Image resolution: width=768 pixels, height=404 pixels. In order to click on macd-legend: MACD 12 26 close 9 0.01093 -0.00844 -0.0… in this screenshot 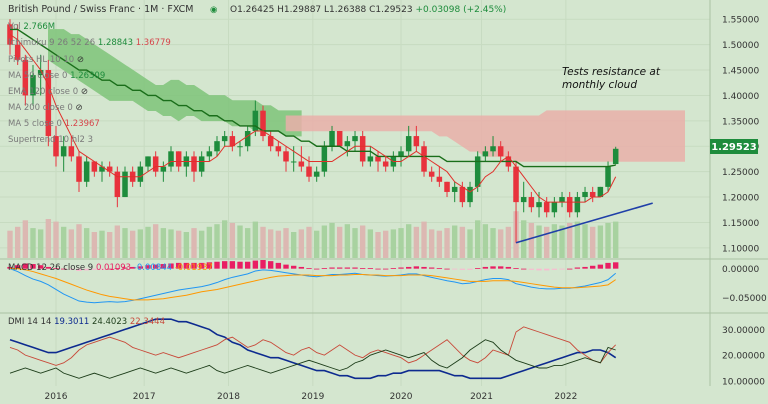, I will do `click(110, 268)`.